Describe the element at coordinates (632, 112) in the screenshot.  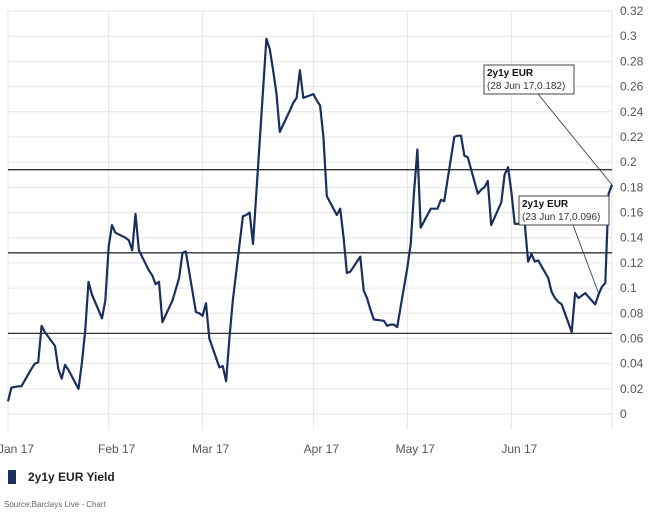
I see `y-tick-label: 0.24` at that location.